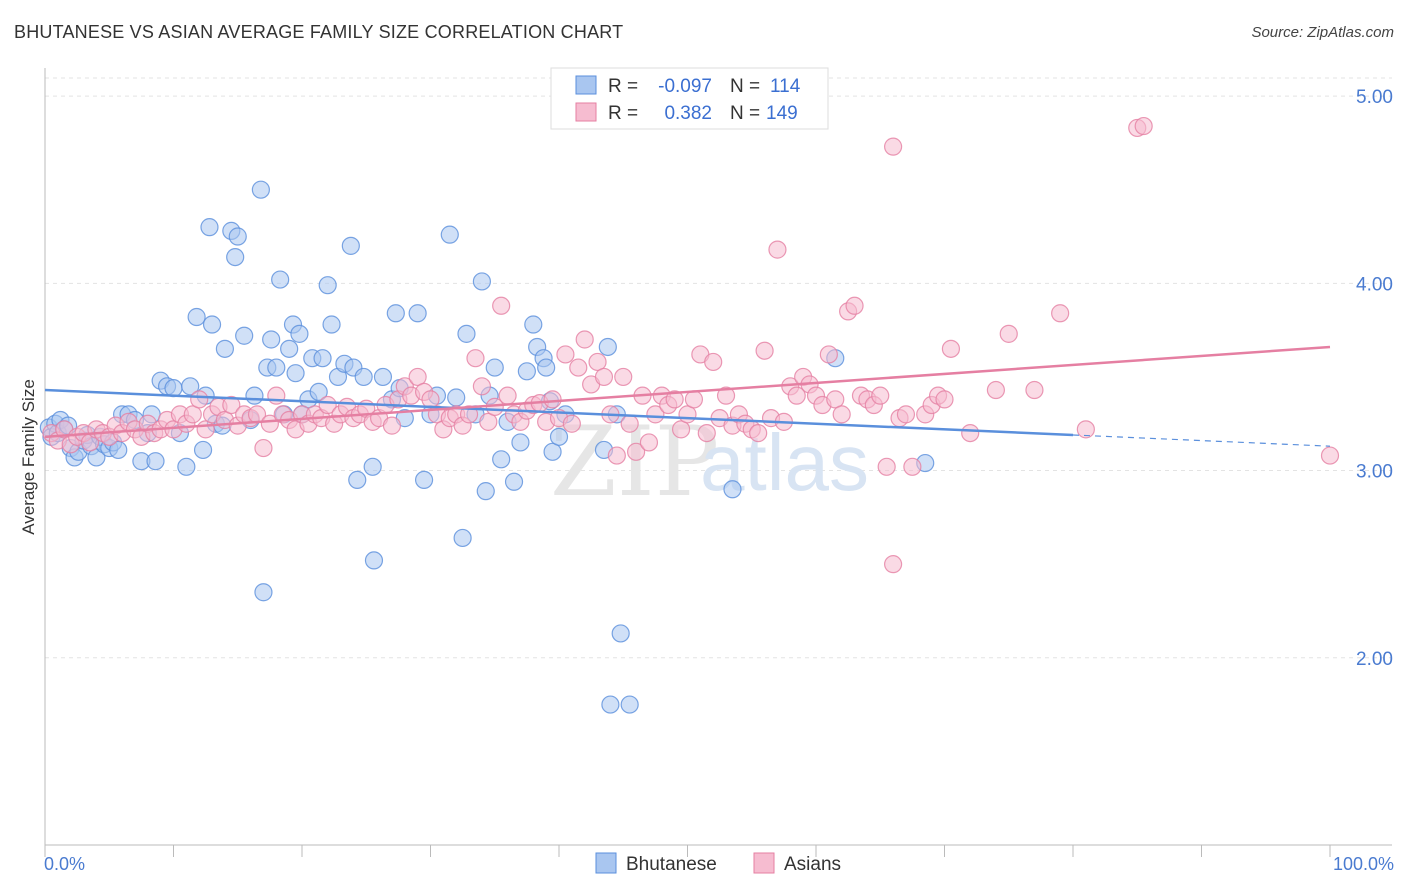 Image resolution: width=1406 pixels, height=892 pixels. What do you see at coordinates (586, 85) in the screenshot?
I see `legend-swatch-bhutanese` at bounding box center [586, 85].